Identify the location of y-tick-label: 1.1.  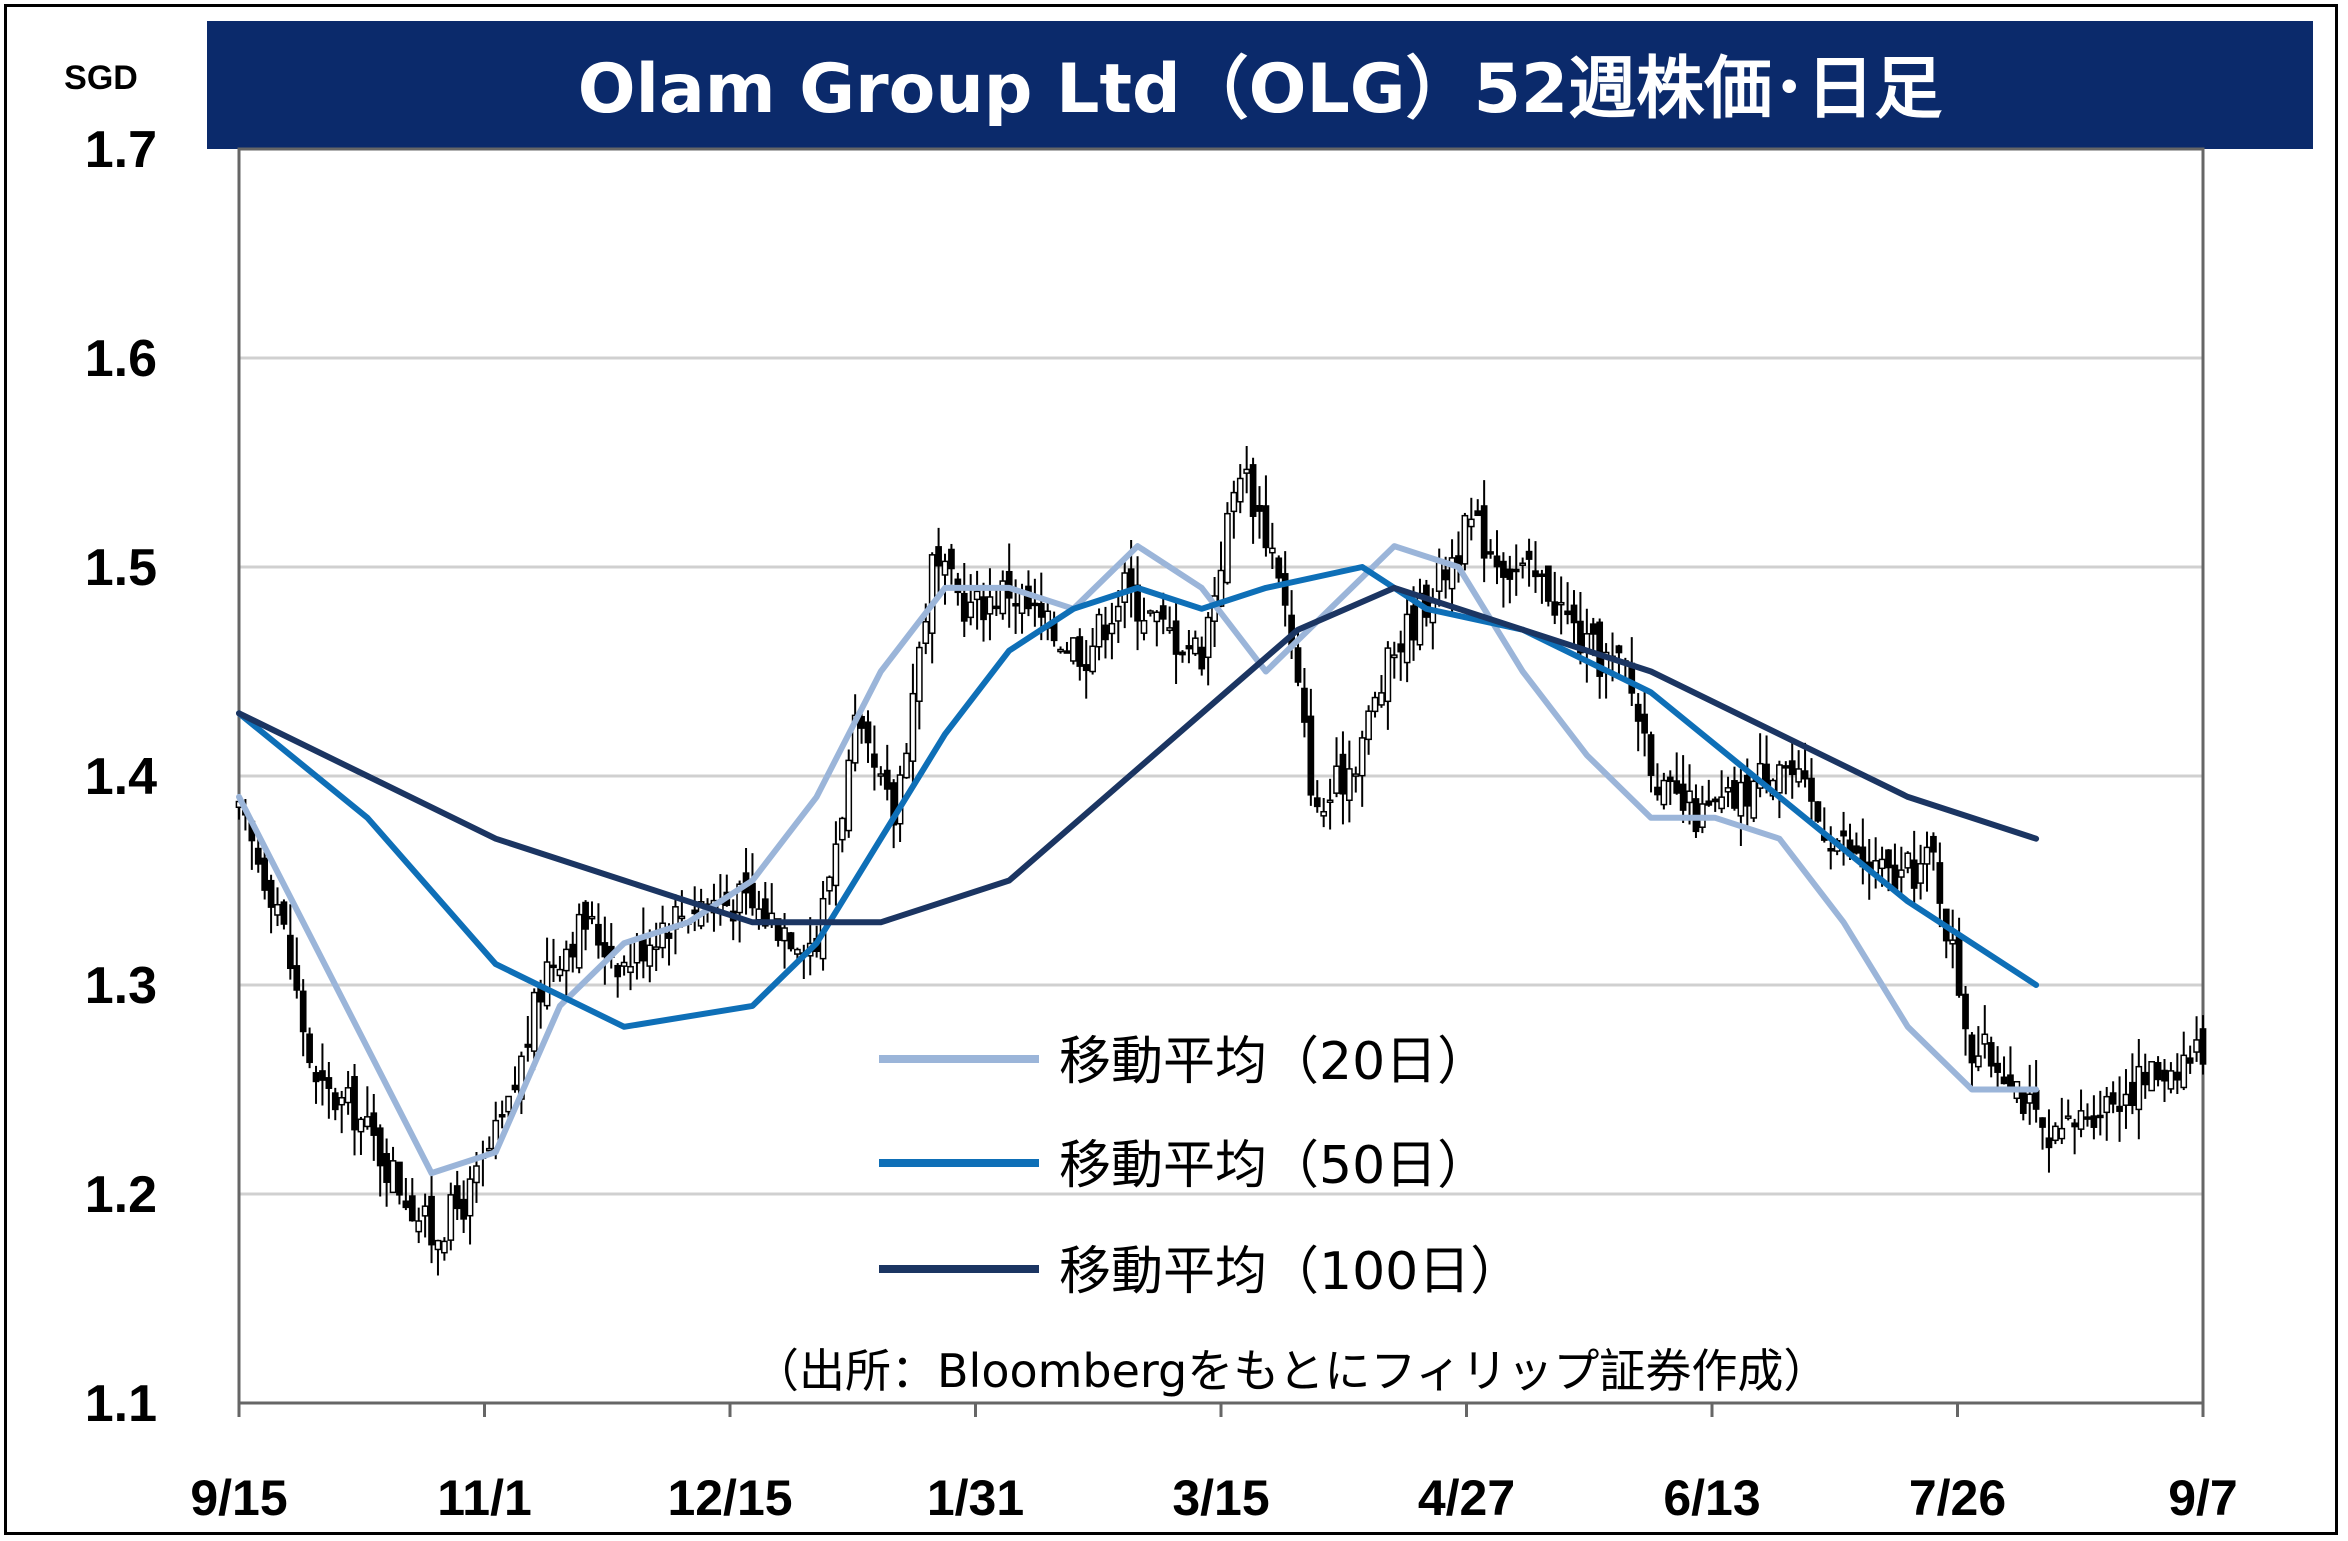
(121, 1404).